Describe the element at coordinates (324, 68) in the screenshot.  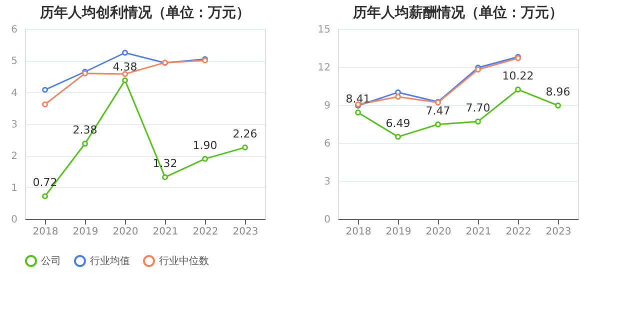
I see `y-tick-label: 12` at that location.